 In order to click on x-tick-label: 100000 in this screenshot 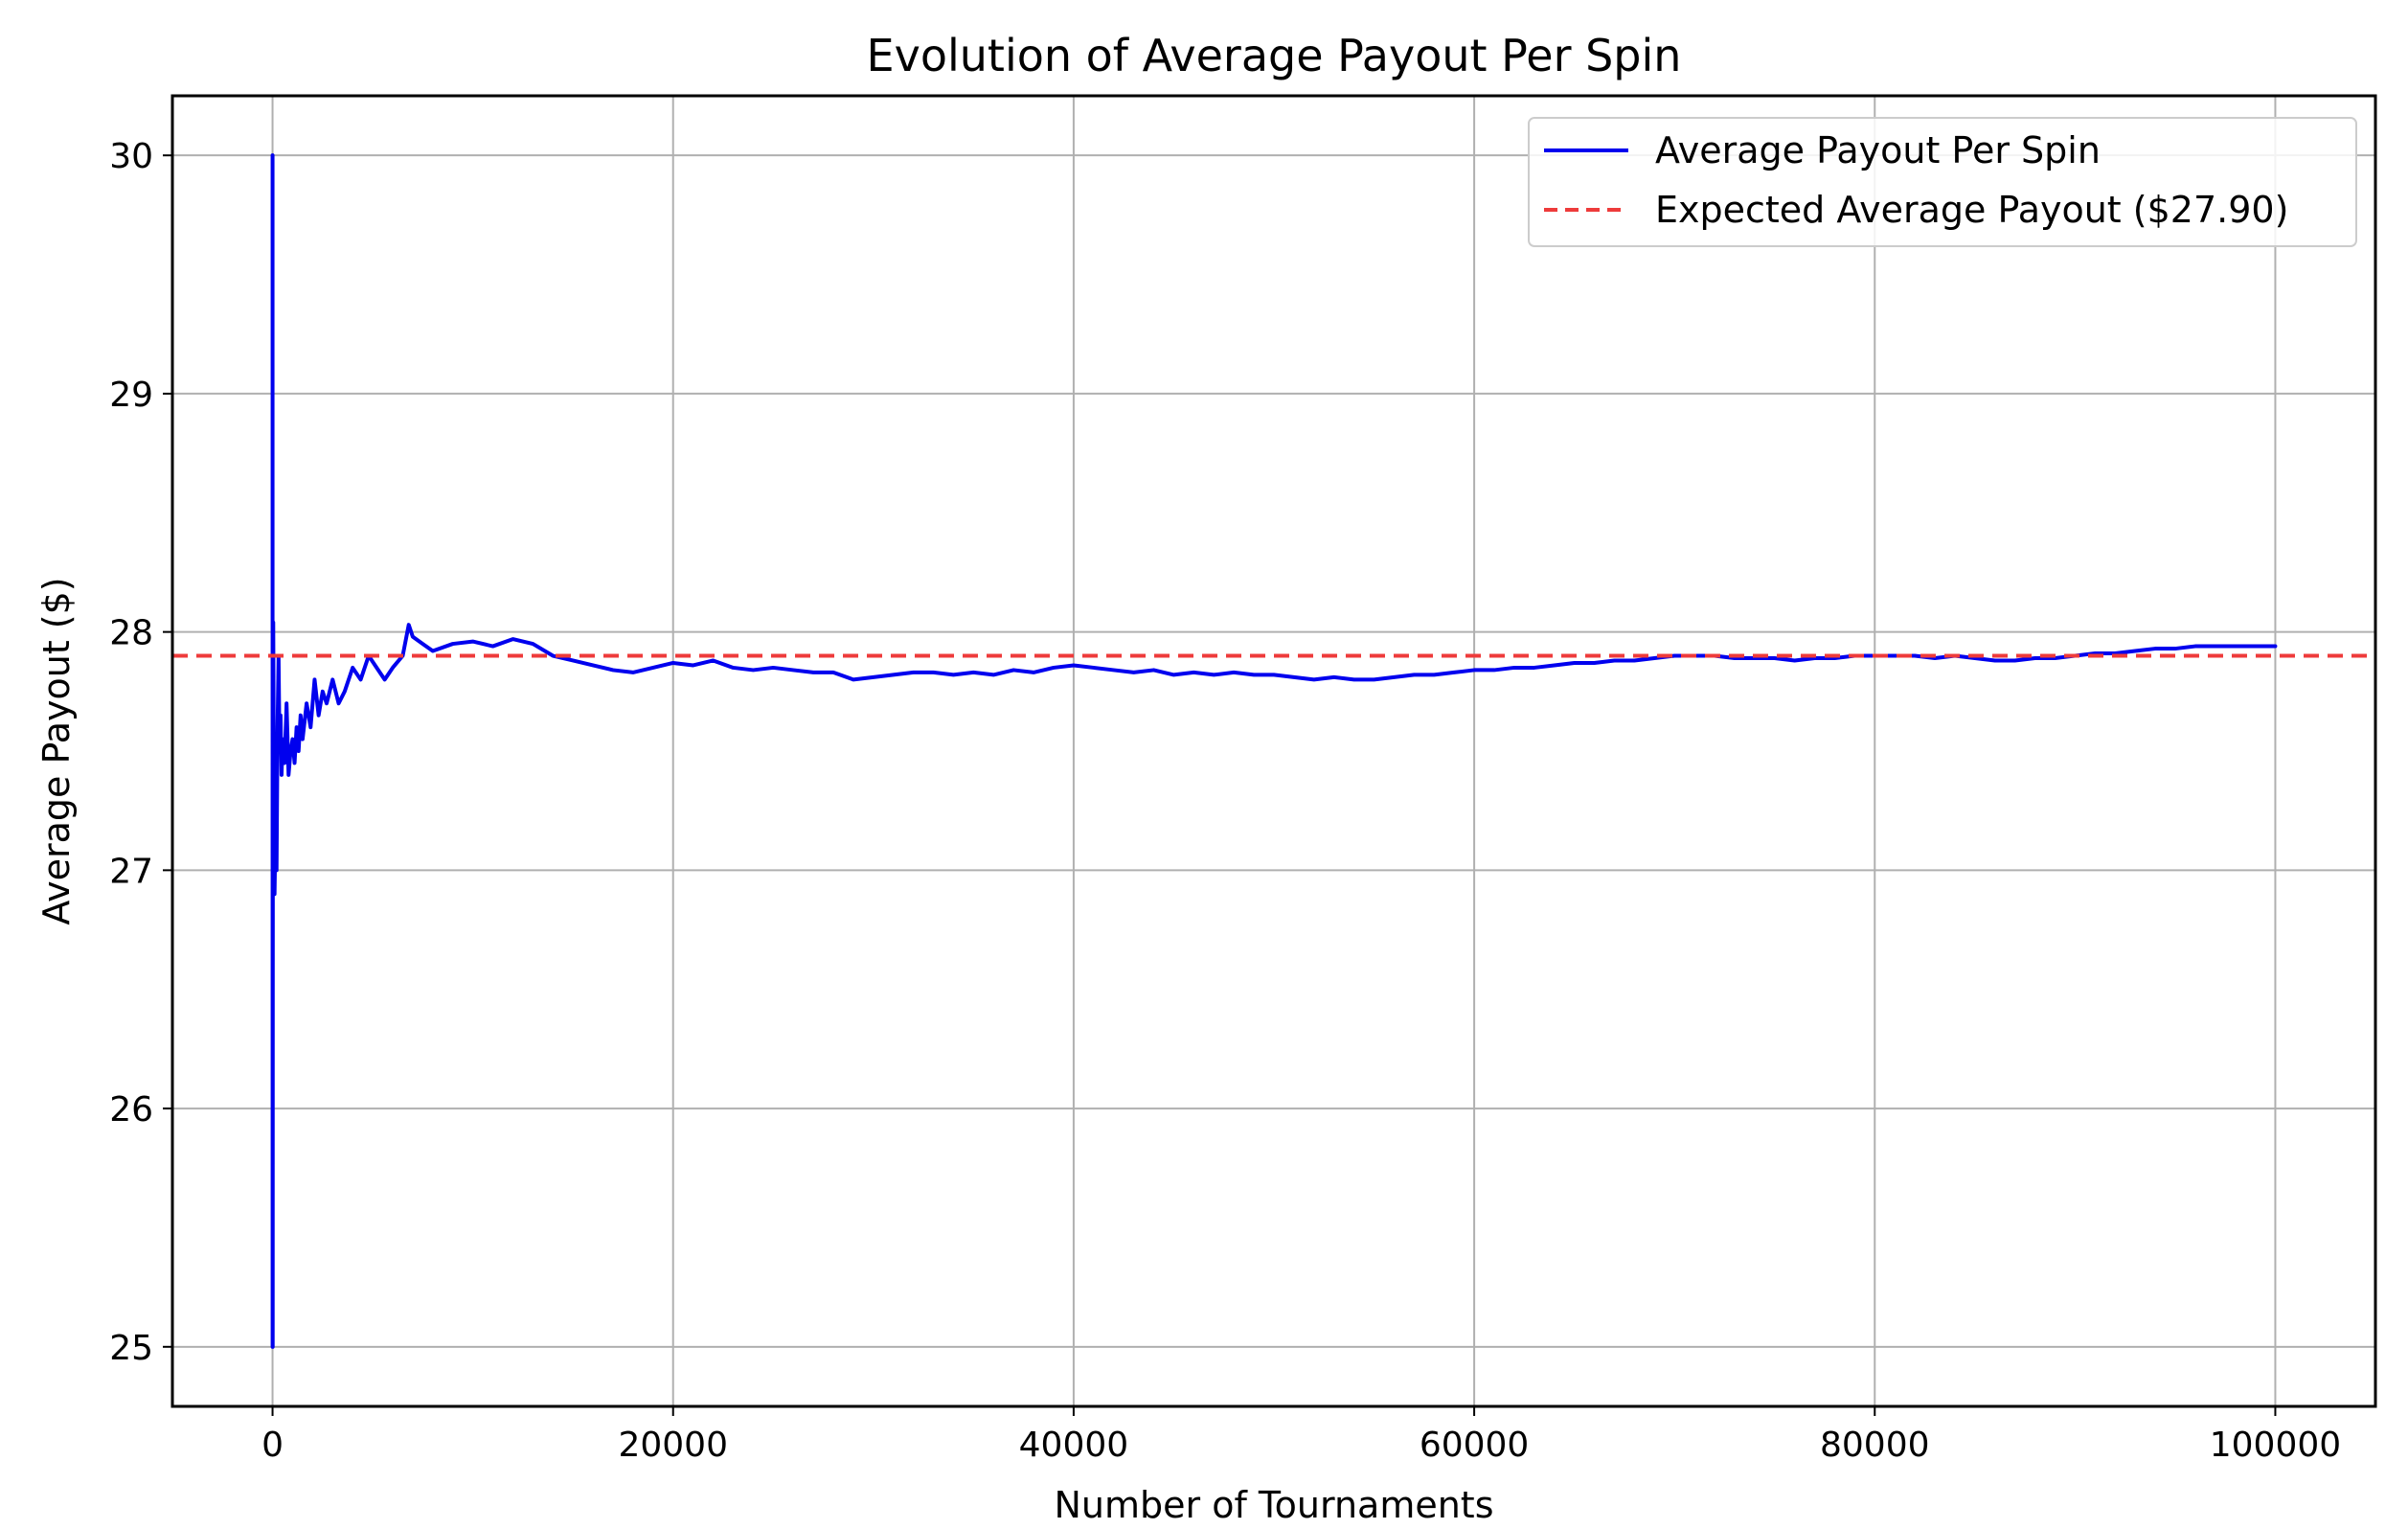, I will do `click(2275, 1446)`.